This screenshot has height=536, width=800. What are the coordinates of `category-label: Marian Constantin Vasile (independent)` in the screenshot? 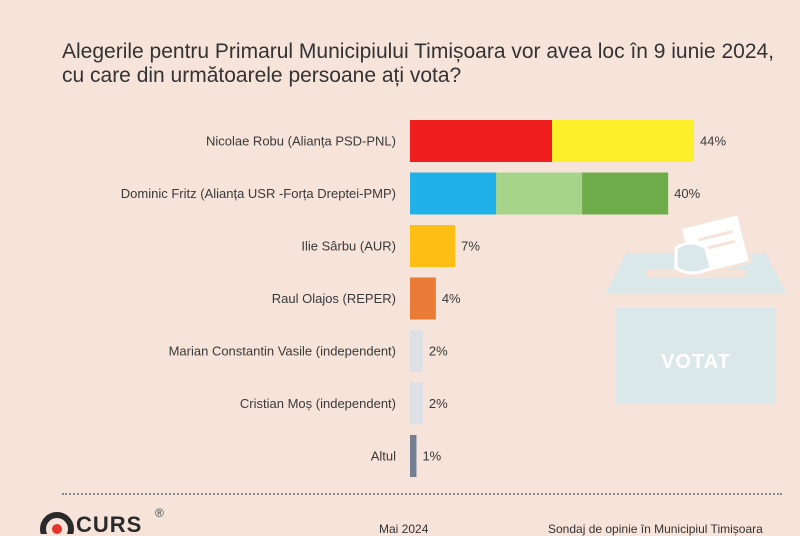 It's located at (282, 351).